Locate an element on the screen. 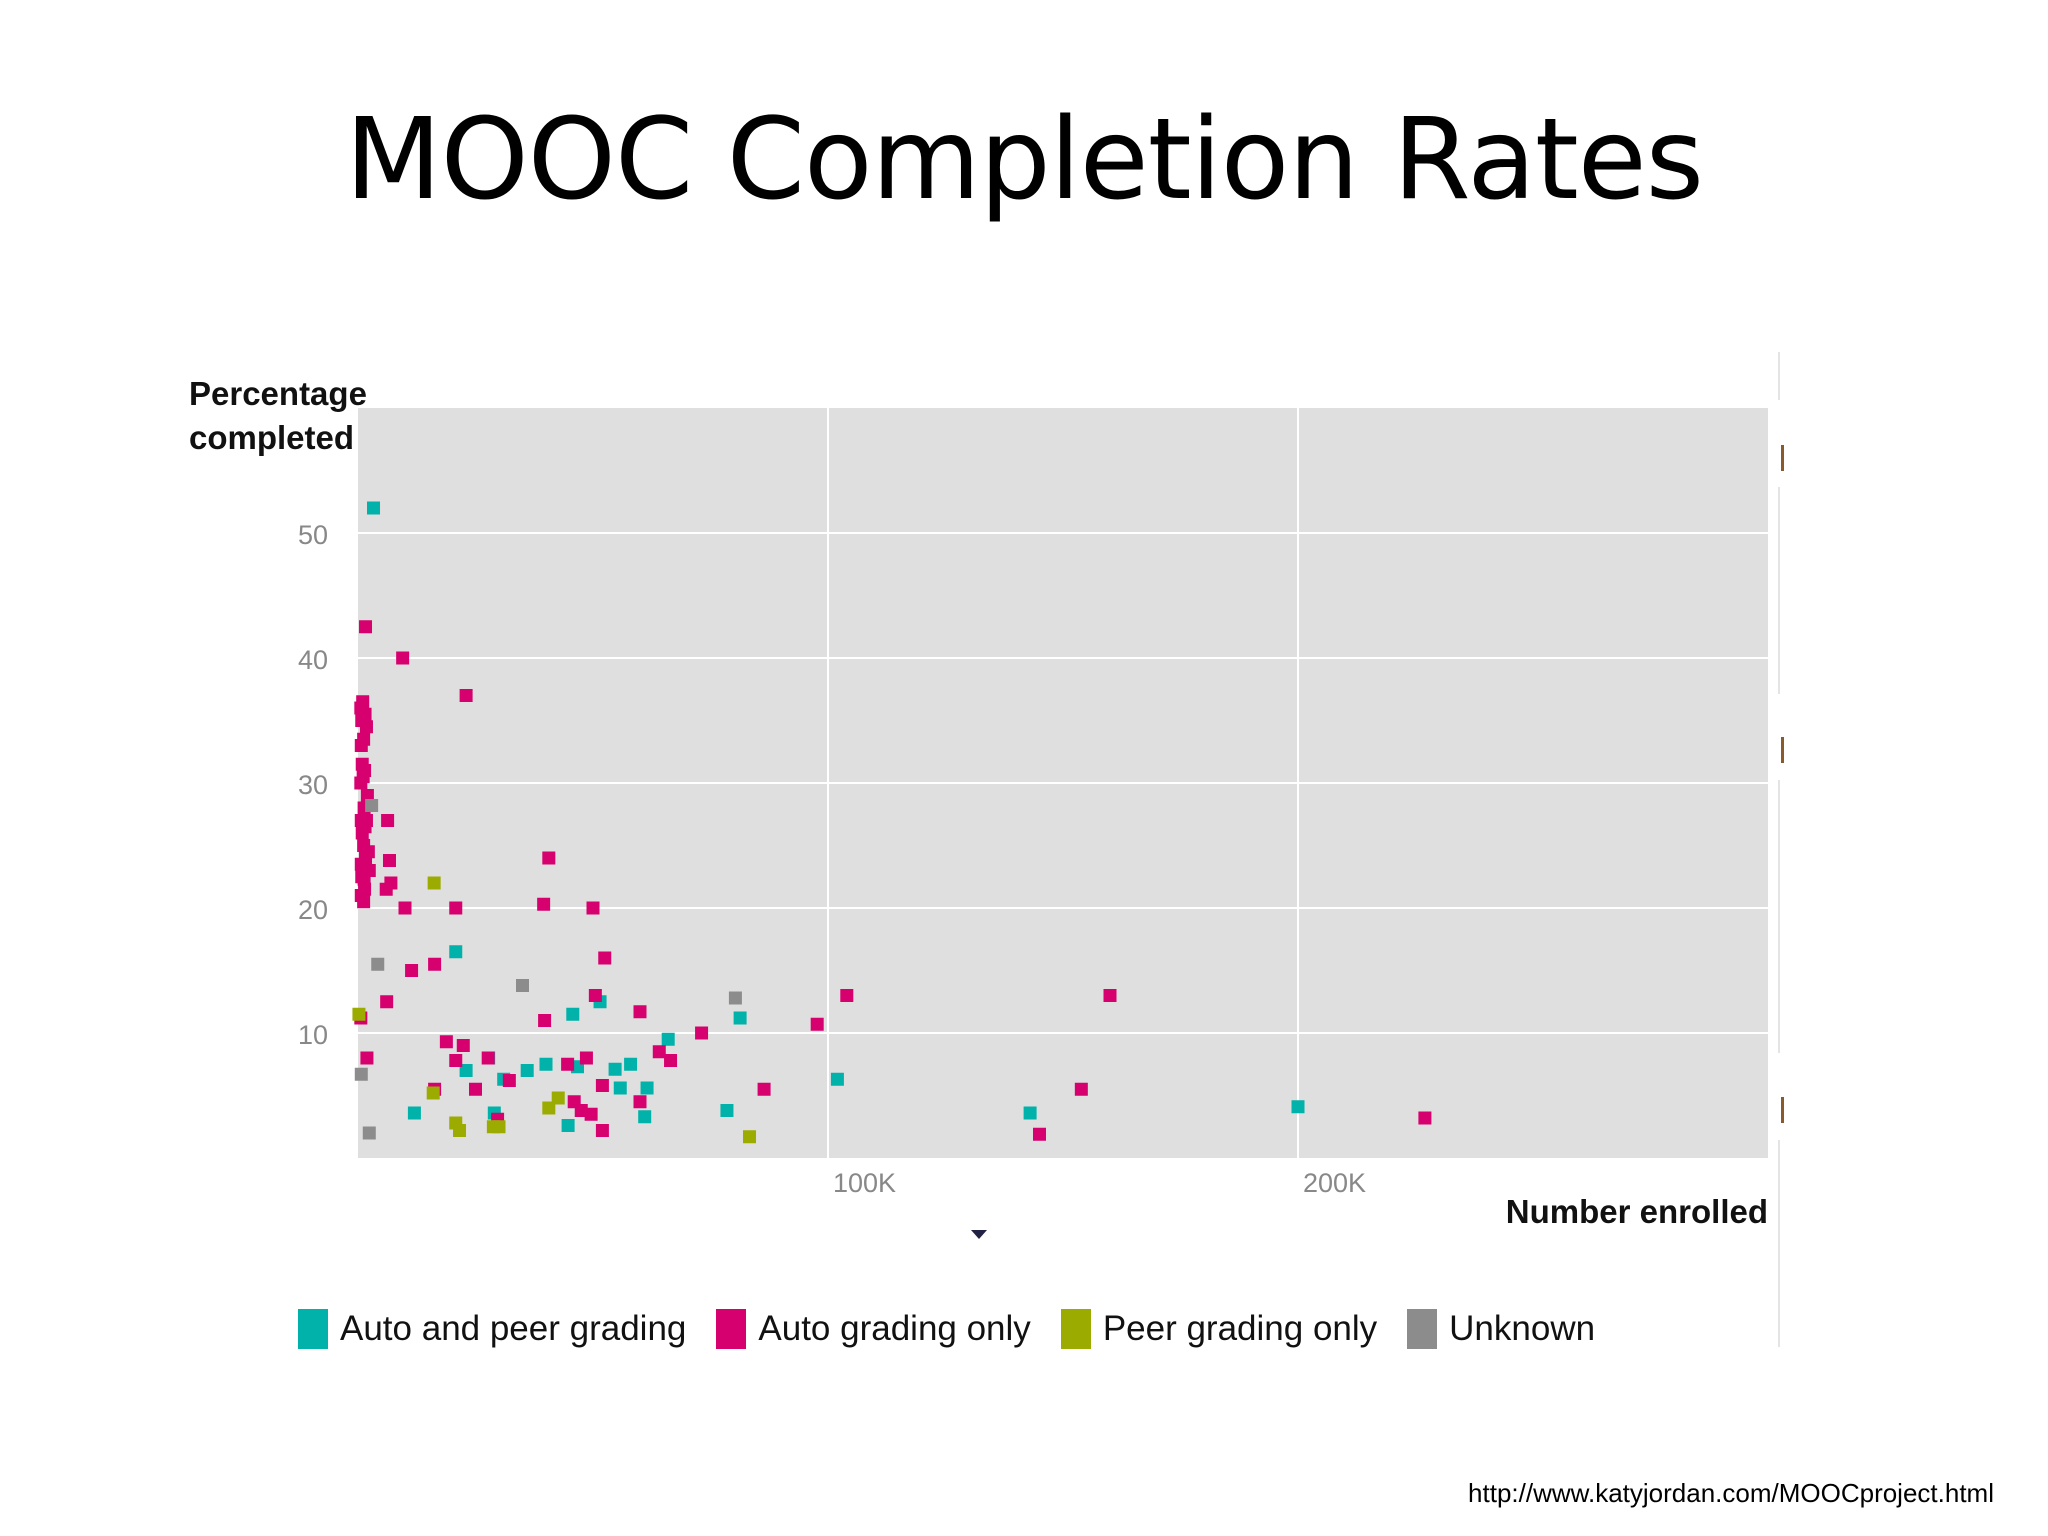 The height and width of the screenshot is (1536, 2048). y-axis-label-line-1: Percentage is located at coordinates (278, 393).